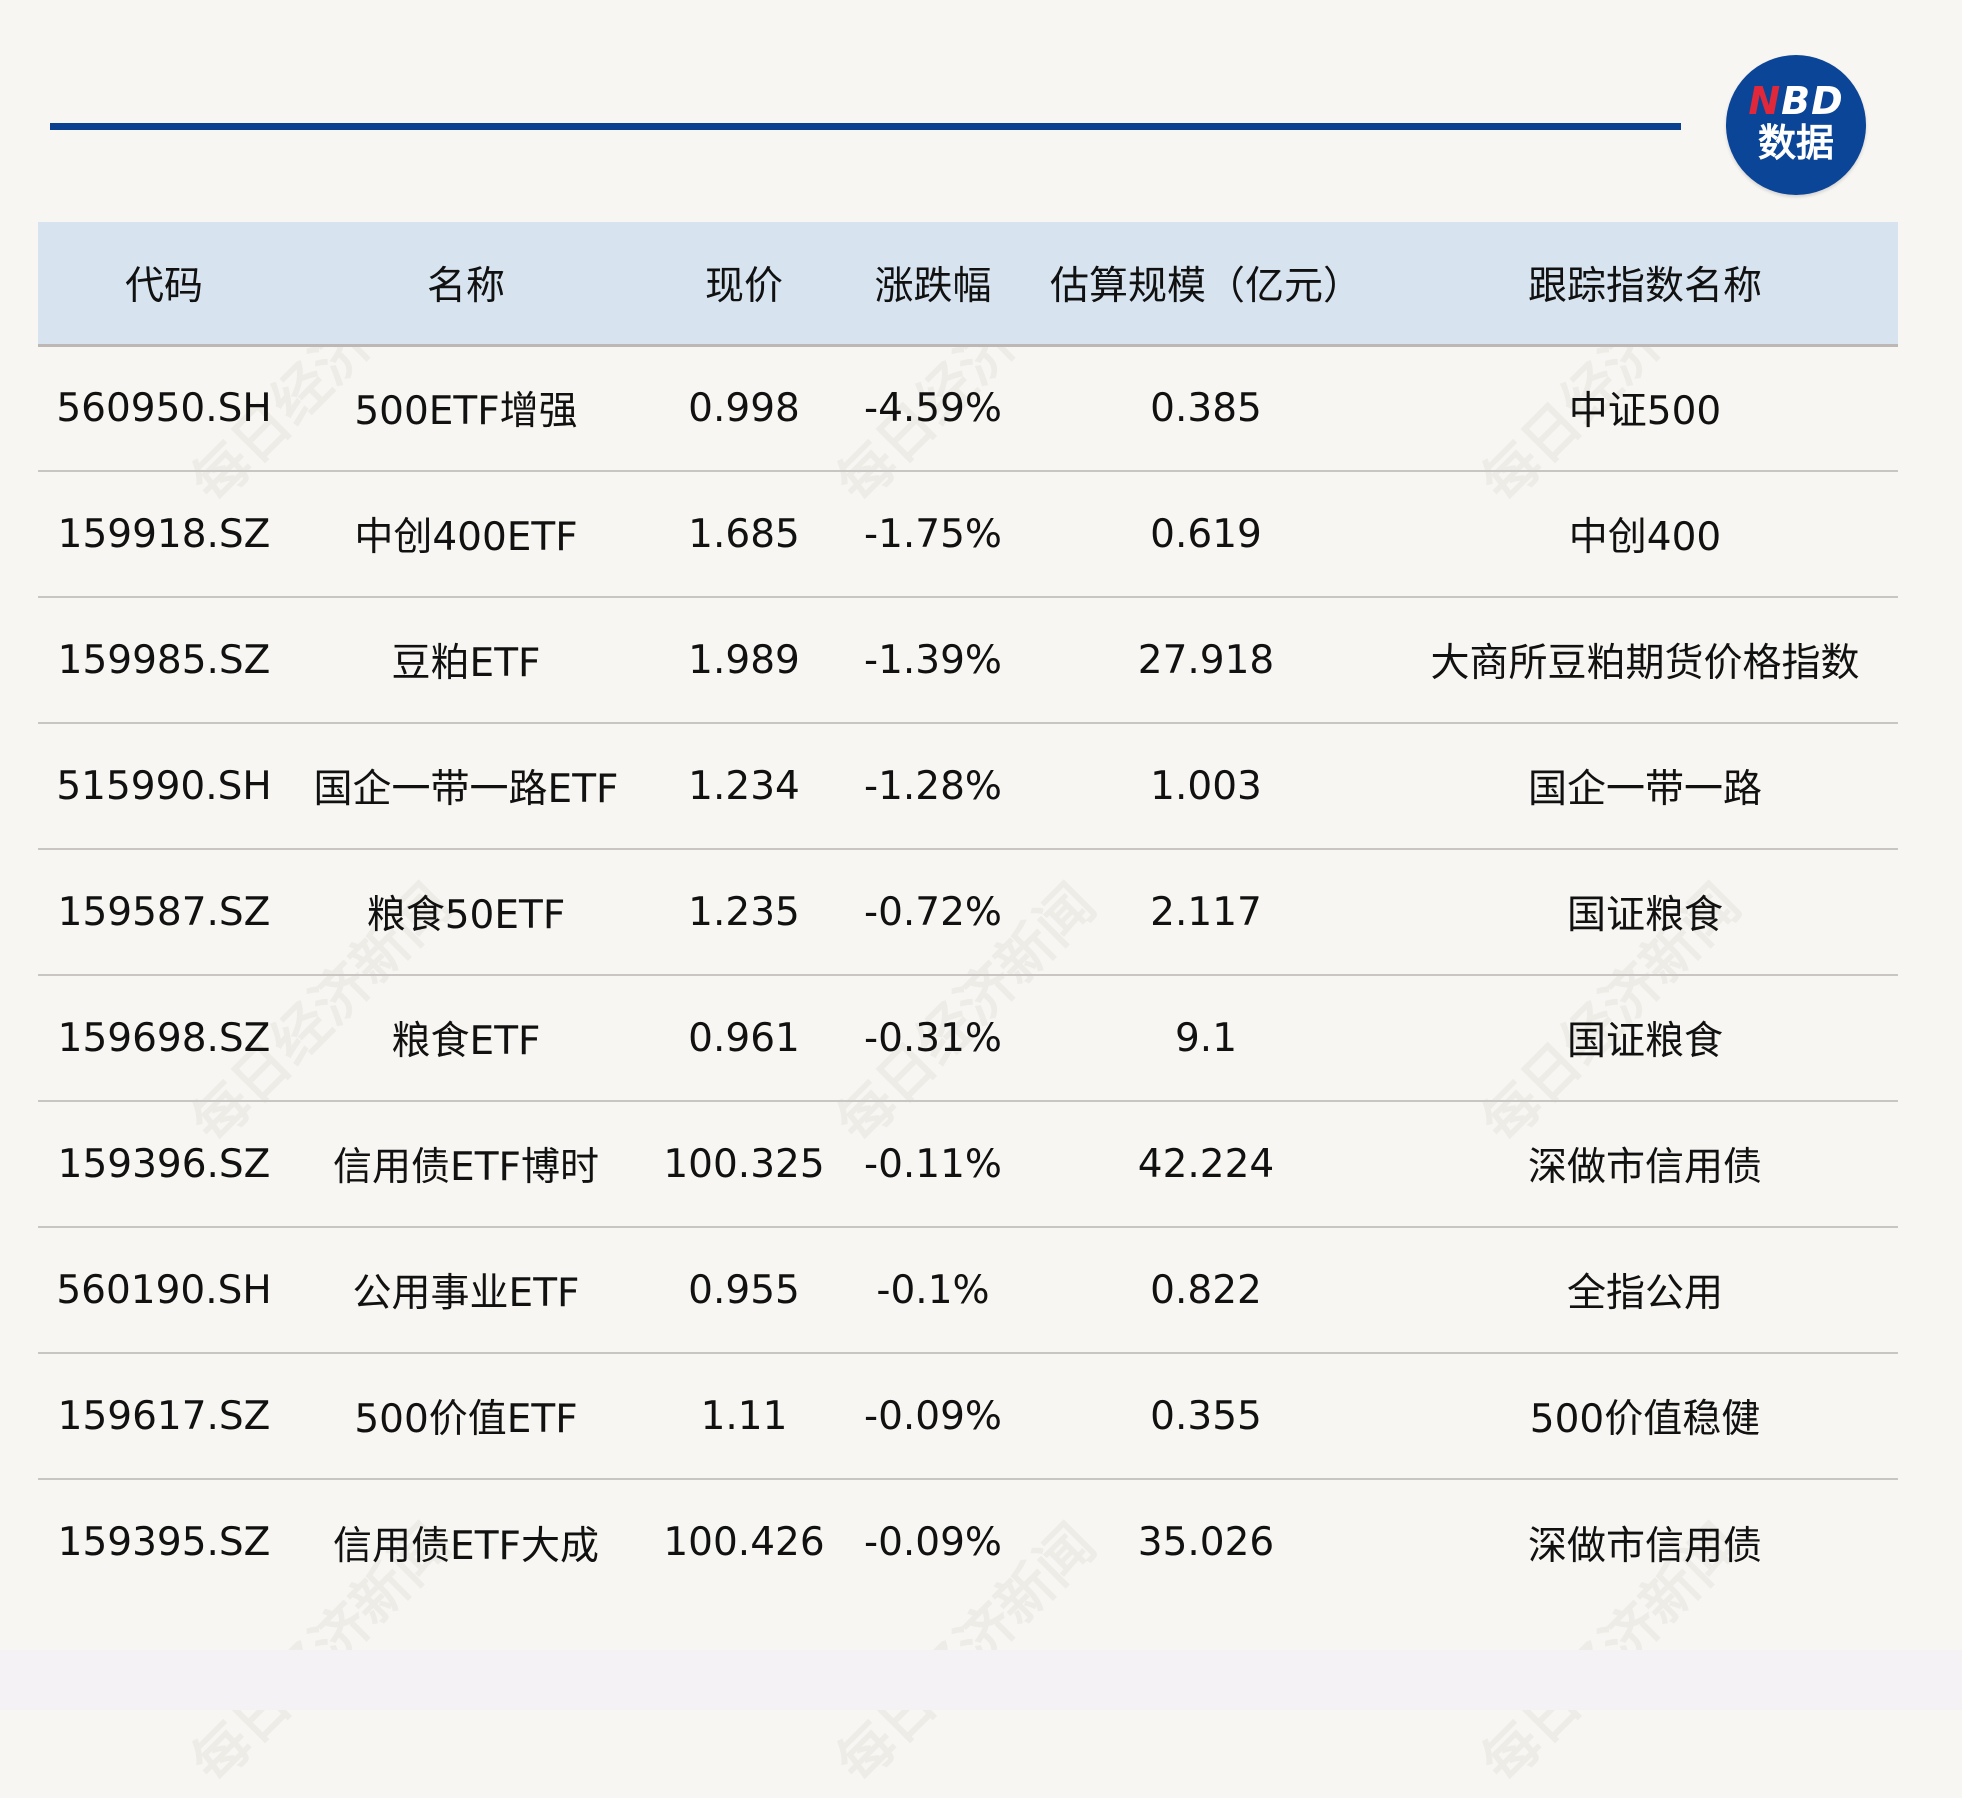 Image resolution: width=1962 pixels, height=1798 pixels. I want to click on cell-name: 粮食ETF, so click(466, 1038).